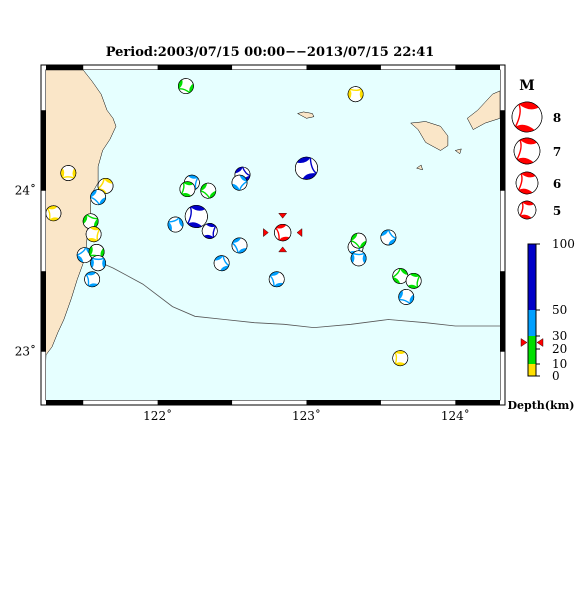  I want to click on latest-marker-right, so click(299, 233).